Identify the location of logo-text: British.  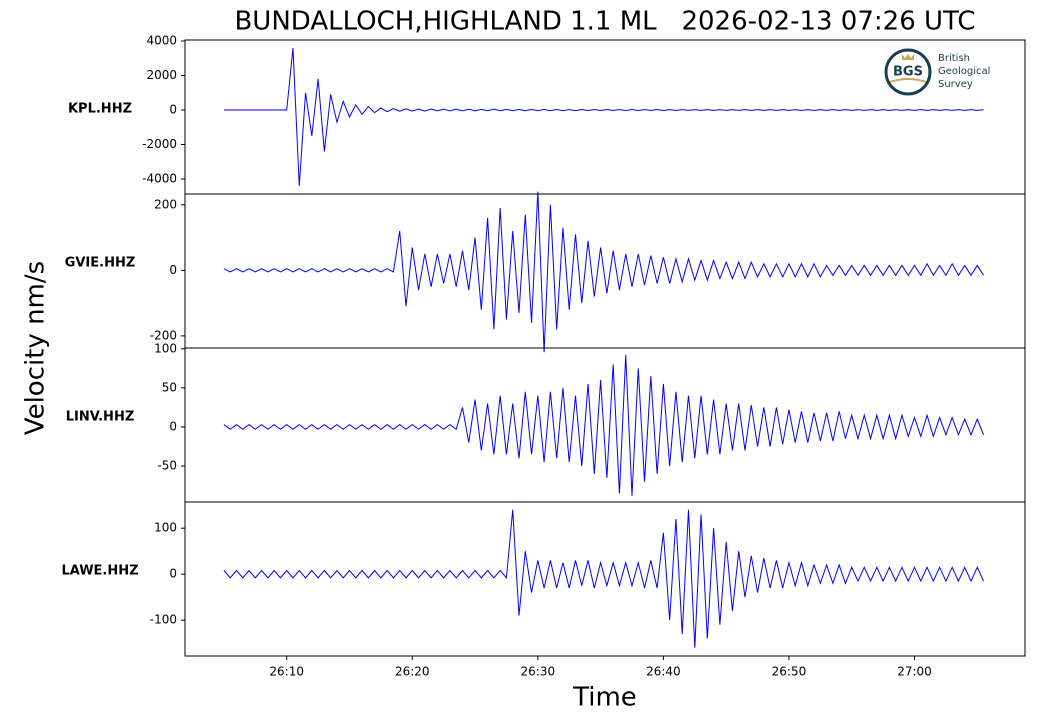
(954, 58).